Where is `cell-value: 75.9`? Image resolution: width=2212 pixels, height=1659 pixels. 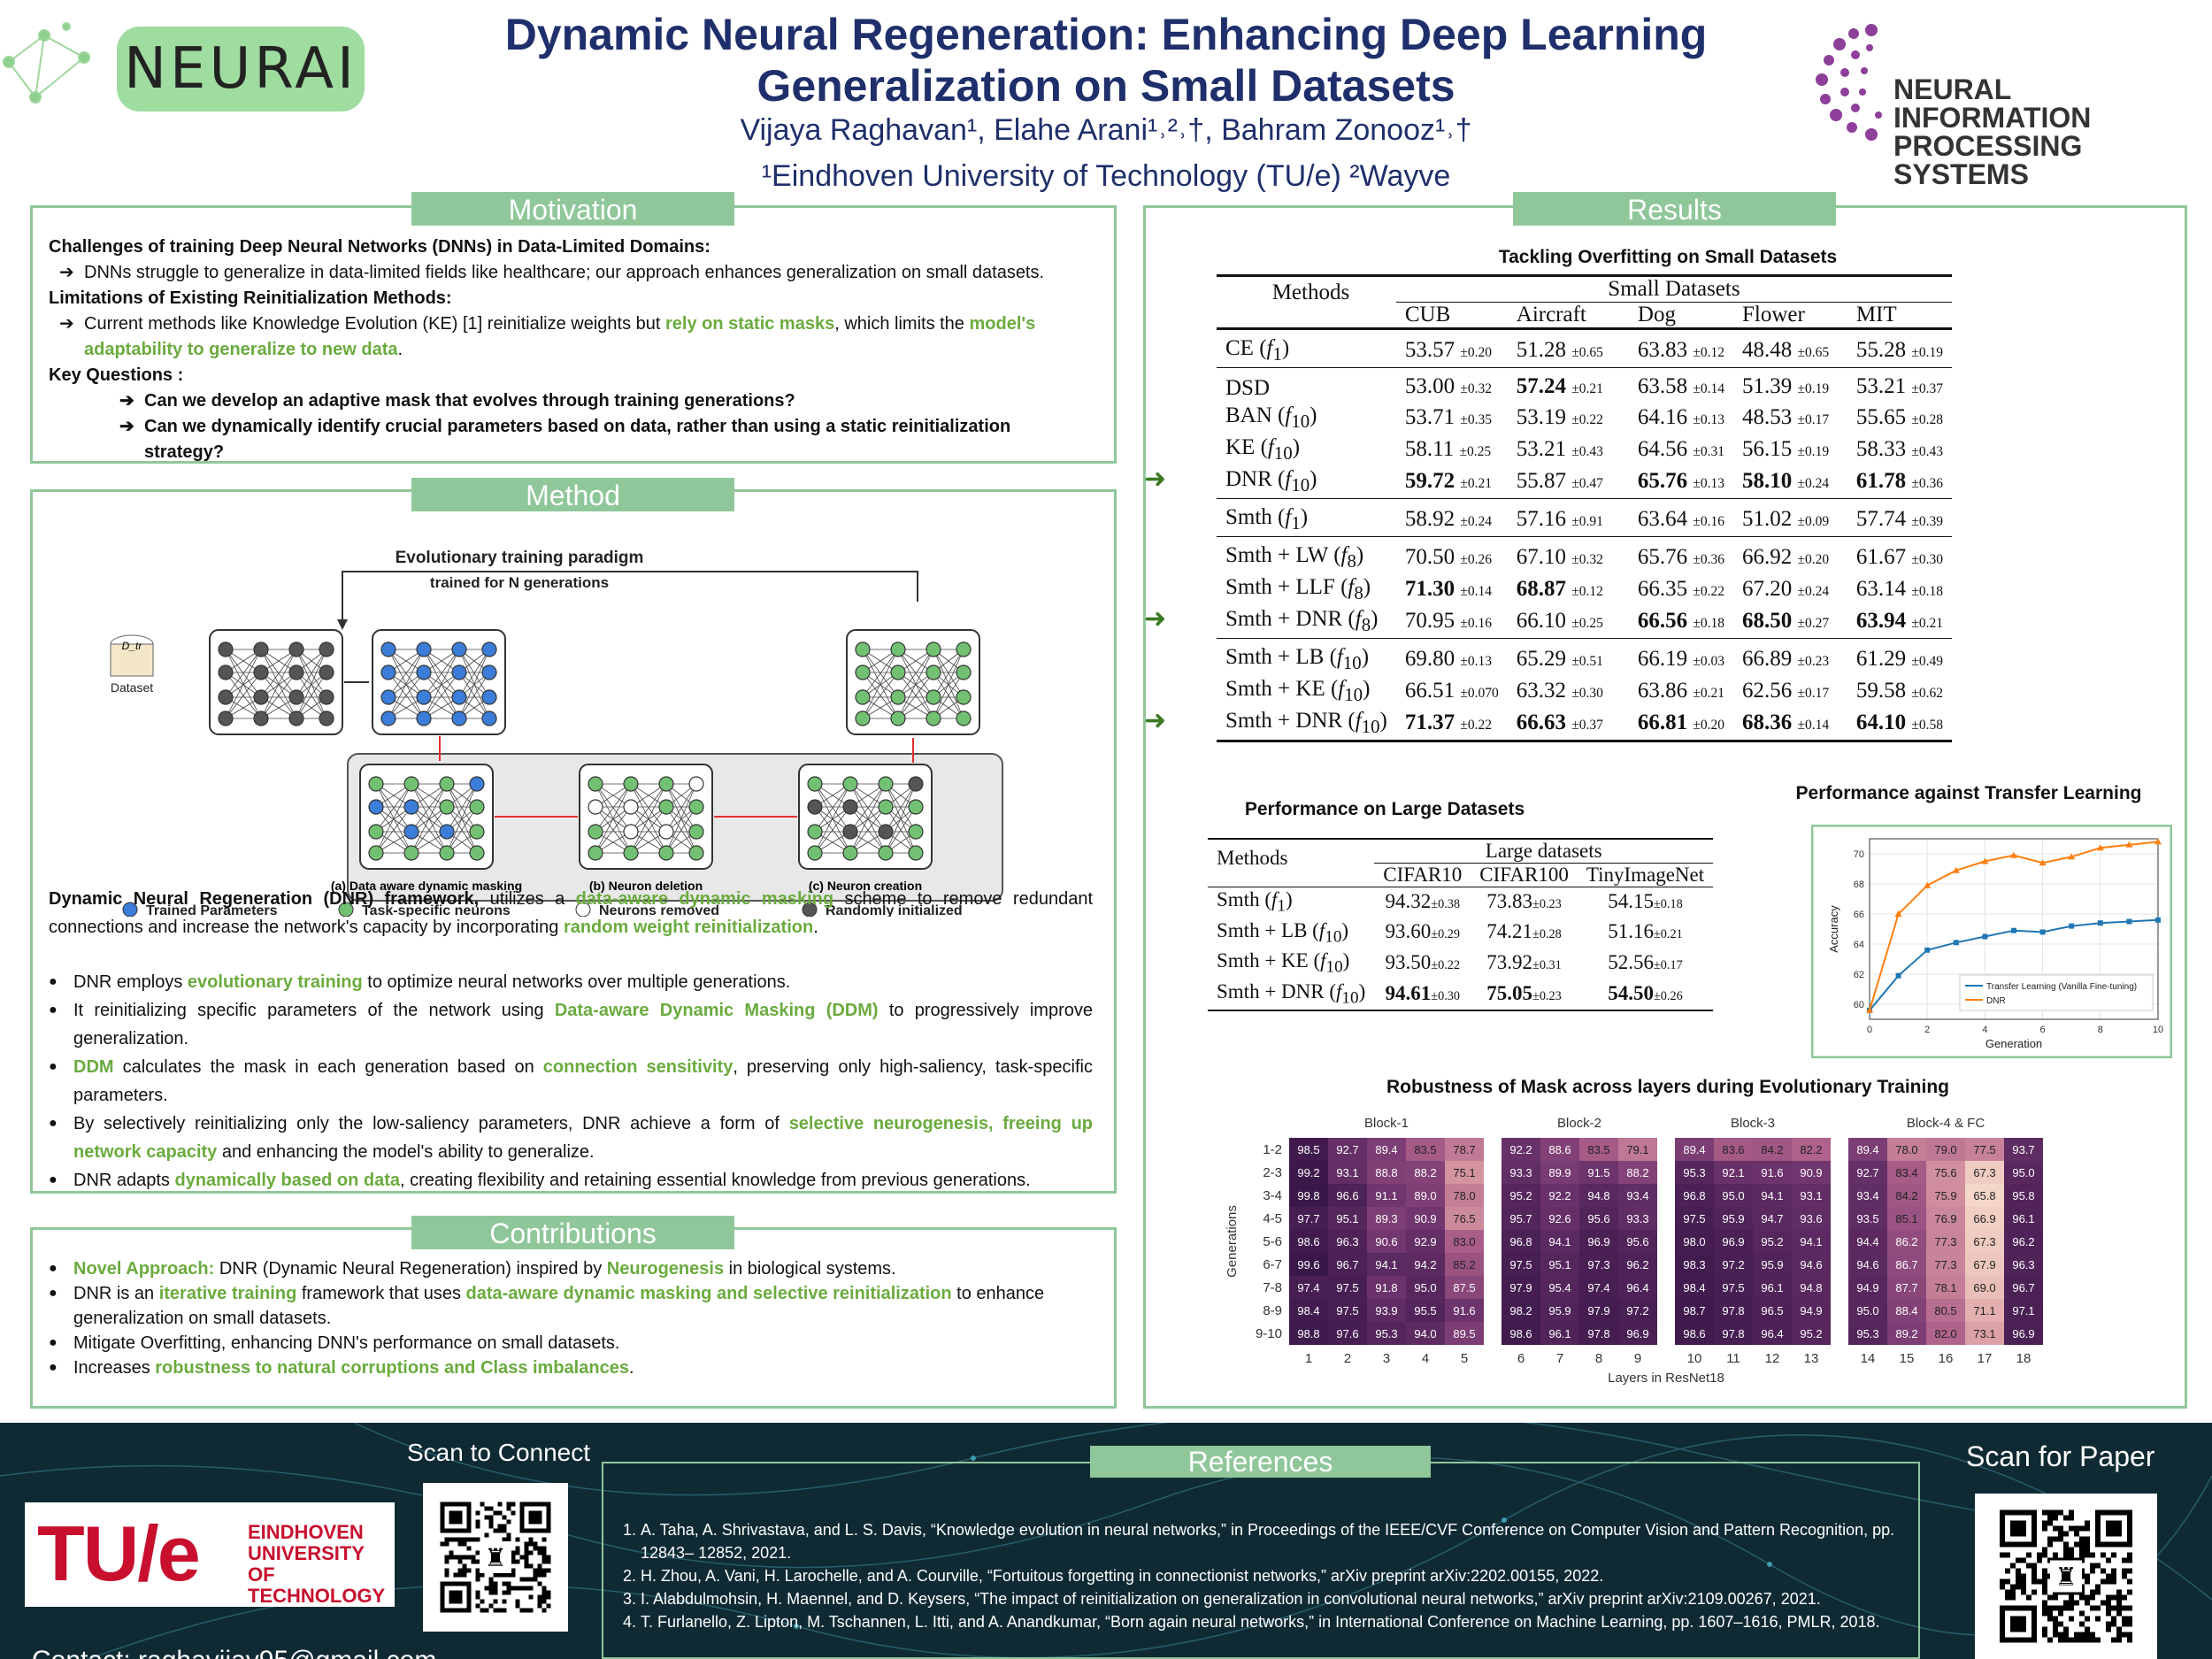 cell-value: 75.9 is located at coordinates (1945, 1196).